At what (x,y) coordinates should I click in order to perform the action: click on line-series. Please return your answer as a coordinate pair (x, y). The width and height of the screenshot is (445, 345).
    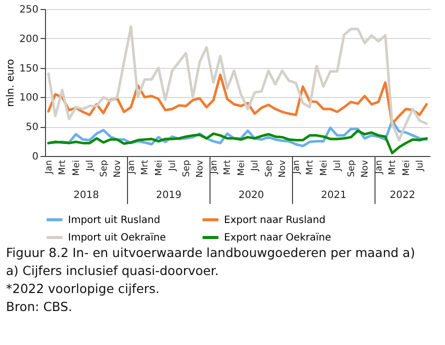
    Looking at the image, I should click on (237, 141).